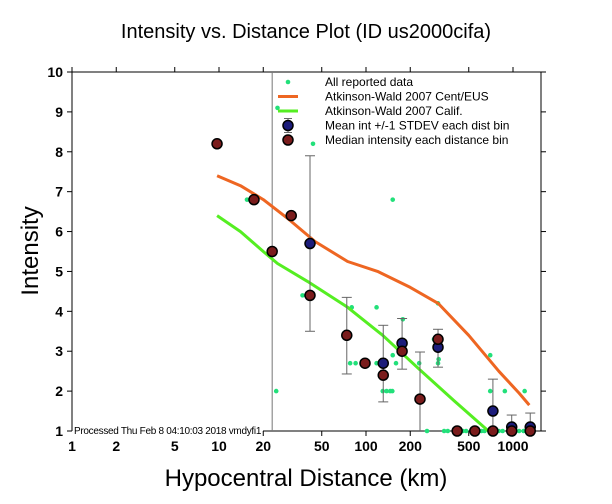 The width and height of the screenshot is (612, 504). What do you see at coordinates (72, 446) in the screenshot?
I see `x-tick-label: 1` at bounding box center [72, 446].